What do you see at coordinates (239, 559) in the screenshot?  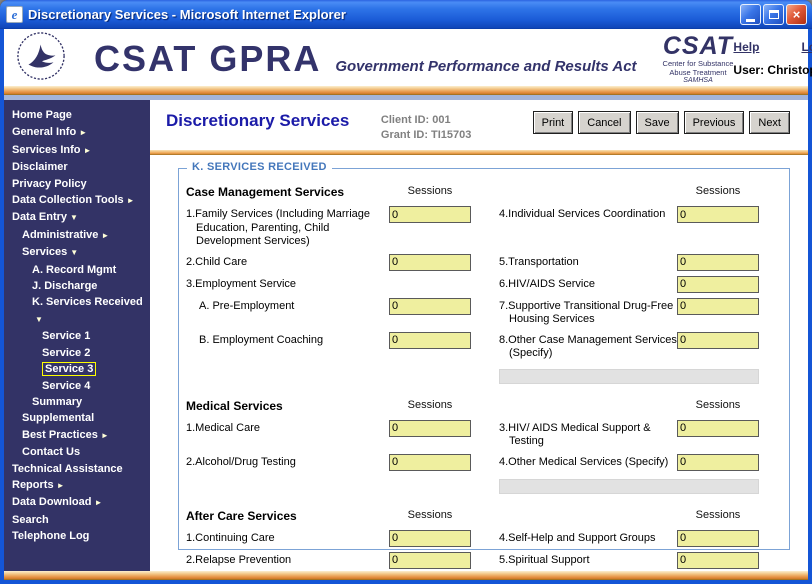 I see `service-label: 2.Relapse Prevention` at bounding box center [239, 559].